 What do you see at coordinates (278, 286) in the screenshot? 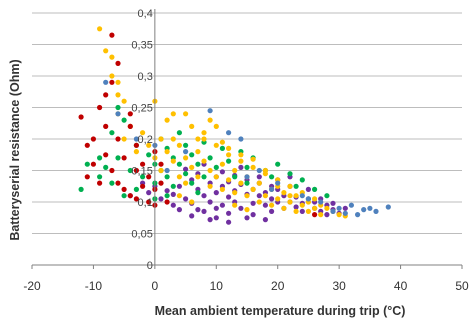
I see `x-tick-label: 20` at bounding box center [278, 286].